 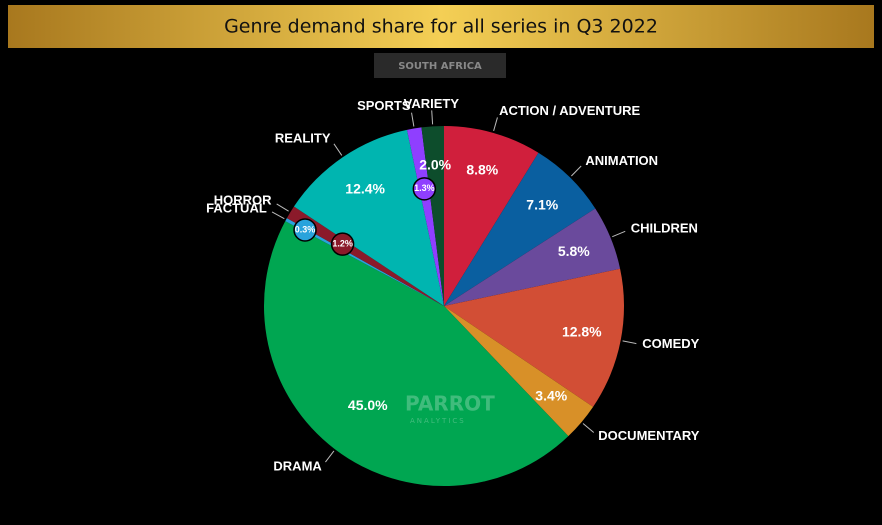 What do you see at coordinates (432, 103) in the screenshot?
I see `category-label: VARIETY` at bounding box center [432, 103].